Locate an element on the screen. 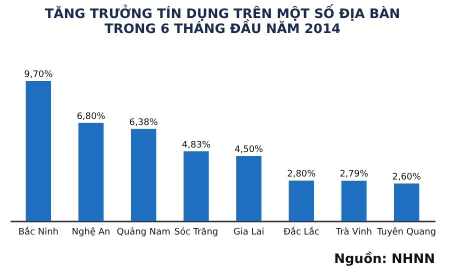 The height and width of the screenshot is (272, 450). x-tick-label: Gia Lai is located at coordinates (248, 233).